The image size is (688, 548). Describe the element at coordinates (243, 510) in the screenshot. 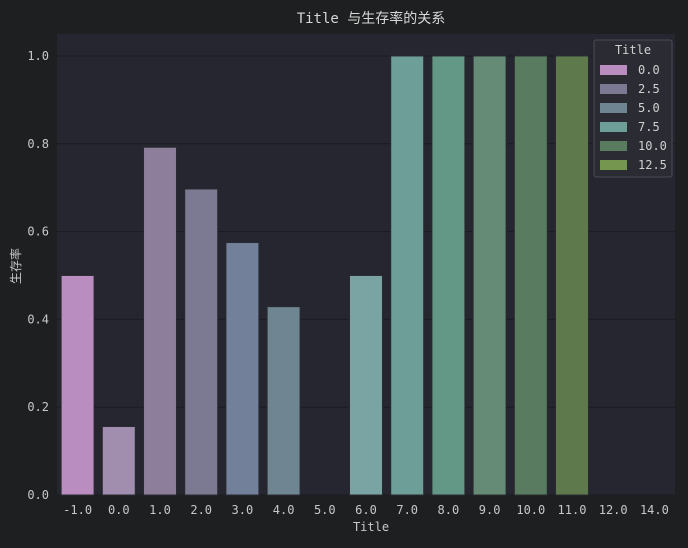

I see `x-tick-label: 3.0` at that location.